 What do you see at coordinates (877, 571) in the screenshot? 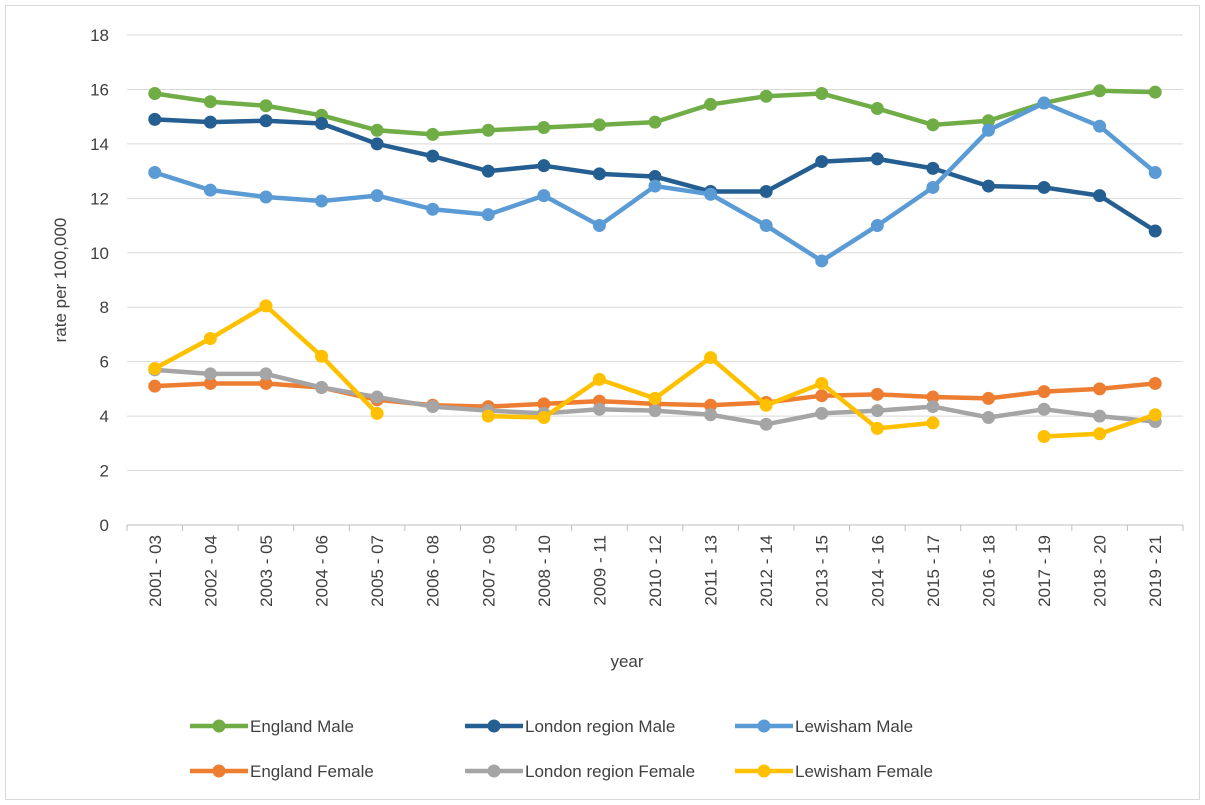
I see `x-tick-label: 2014 - 16` at bounding box center [877, 571].